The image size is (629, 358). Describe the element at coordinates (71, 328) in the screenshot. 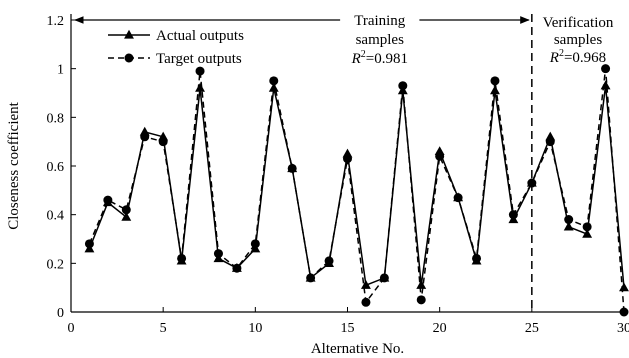

I see `x-tick-label: 0` at that location.